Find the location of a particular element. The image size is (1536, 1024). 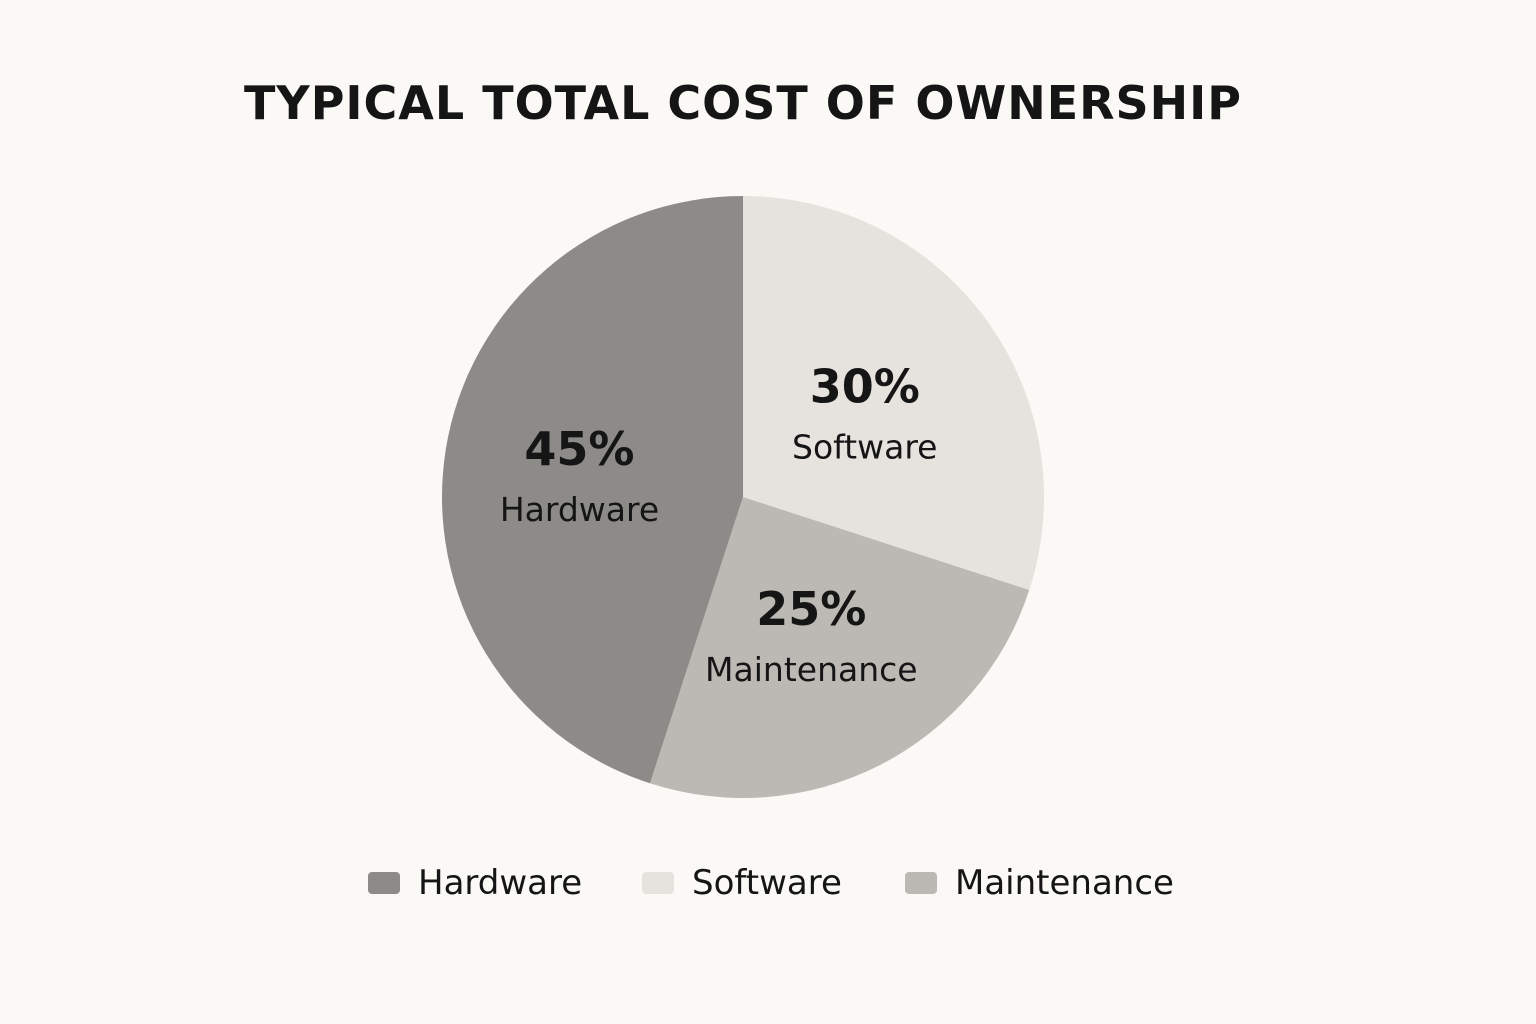

slice-value-label-hardware: 45% is located at coordinates (579, 449).